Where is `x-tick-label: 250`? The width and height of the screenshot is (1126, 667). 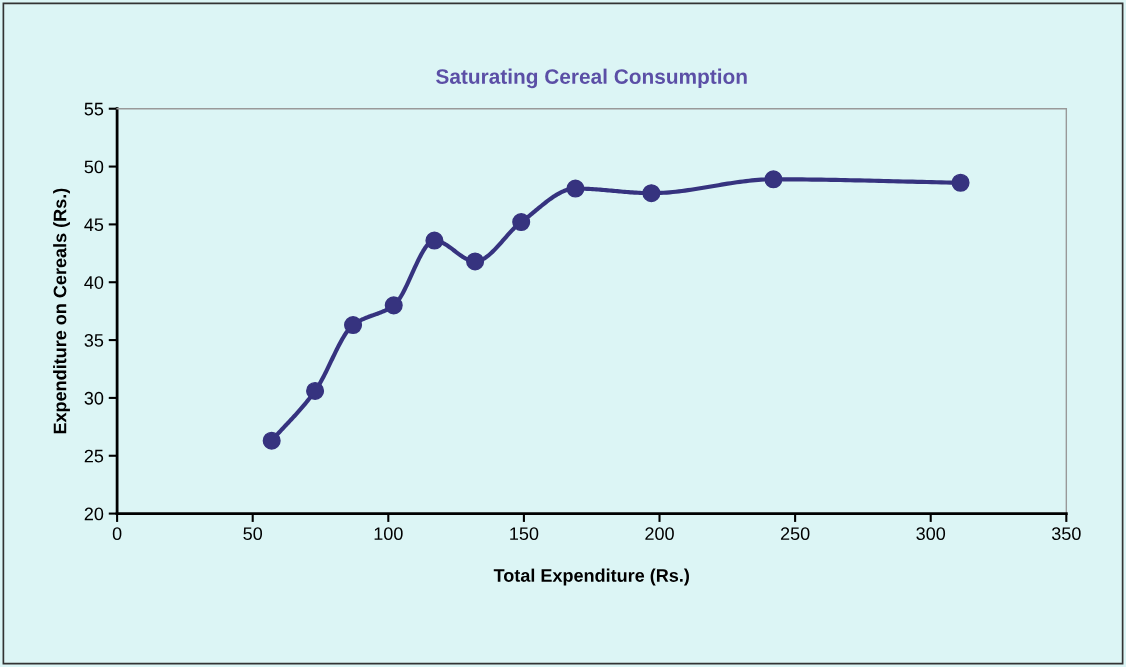
x-tick-label: 250 is located at coordinates (795, 534).